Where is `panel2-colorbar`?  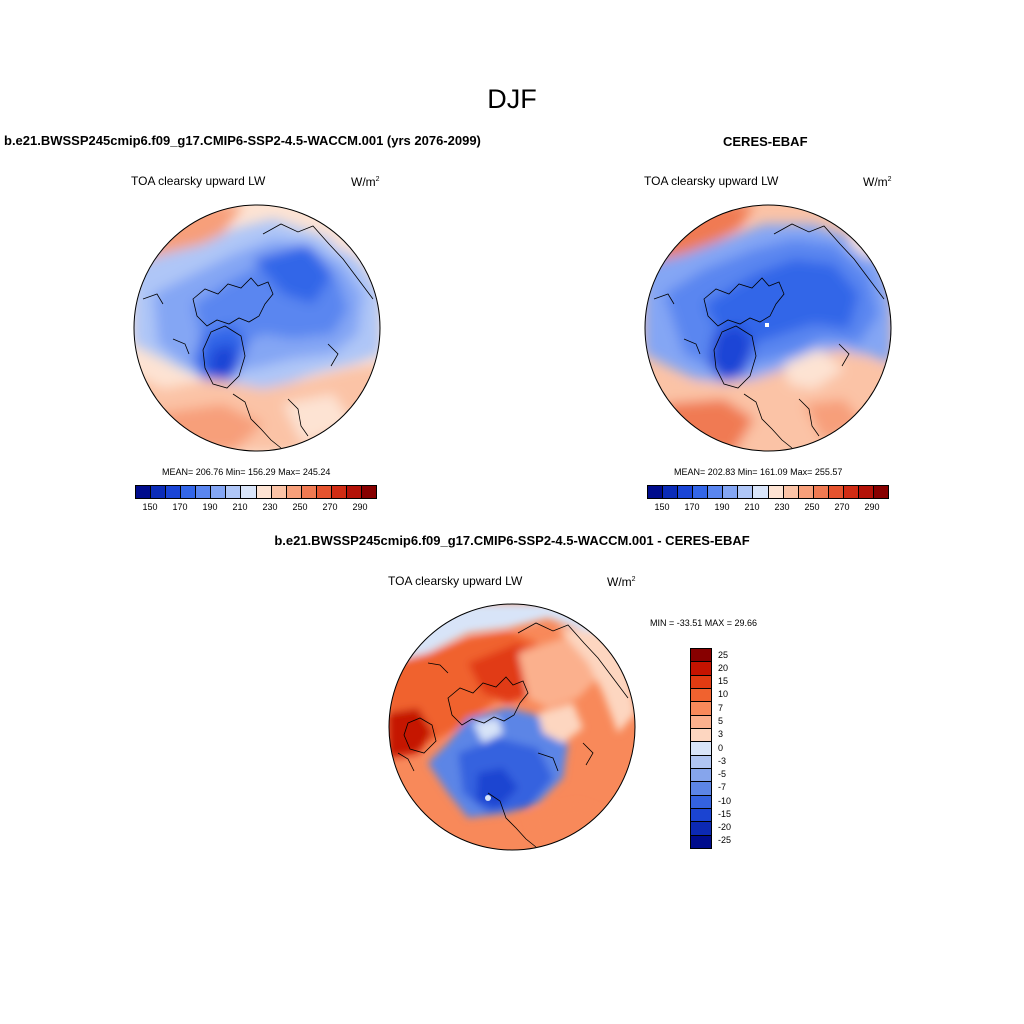 panel2-colorbar is located at coordinates (768, 492).